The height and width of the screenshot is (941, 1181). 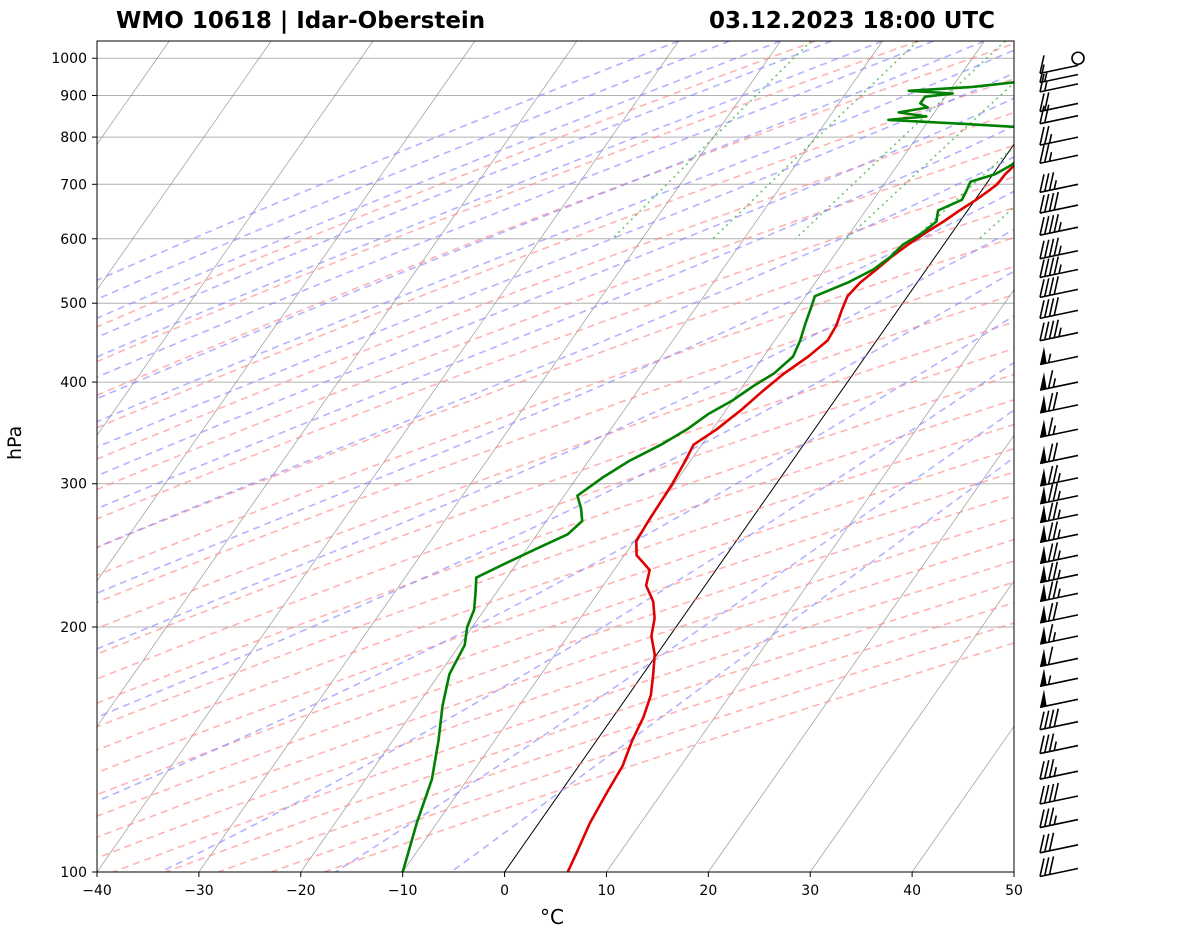 What do you see at coordinates (301, 891) in the screenshot?
I see `x-tick-label: −20` at bounding box center [301, 891].